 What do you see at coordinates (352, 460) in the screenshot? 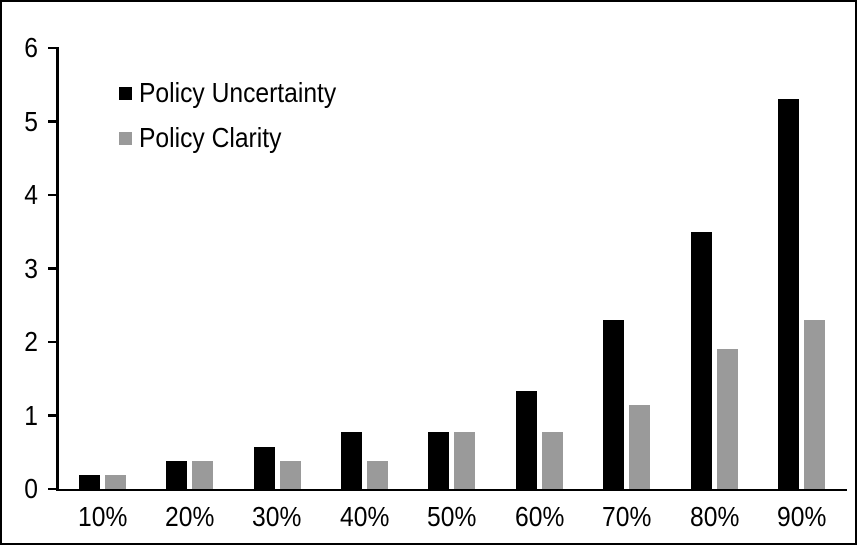
I see `bar-policy-uncertainty-40-` at bounding box center [352, 460].